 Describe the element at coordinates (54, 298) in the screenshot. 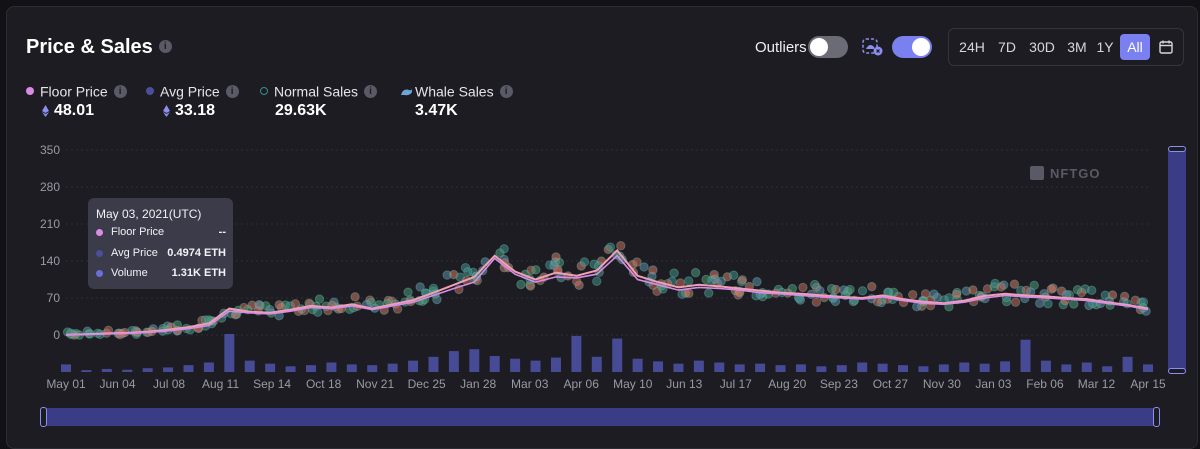

I see `y-tick-label: 70` at that location.